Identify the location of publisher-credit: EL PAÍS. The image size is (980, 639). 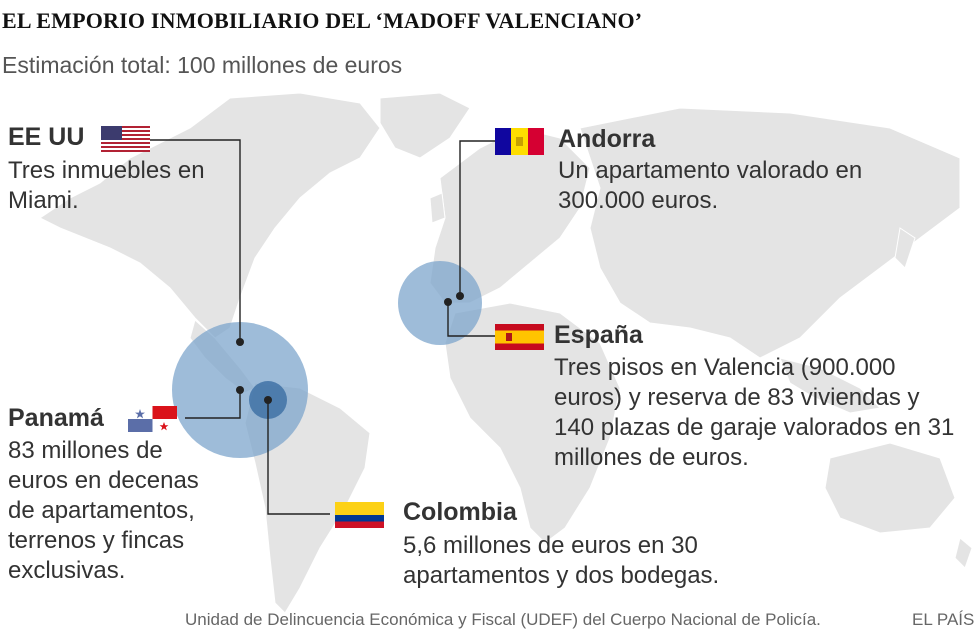
(943, 619).